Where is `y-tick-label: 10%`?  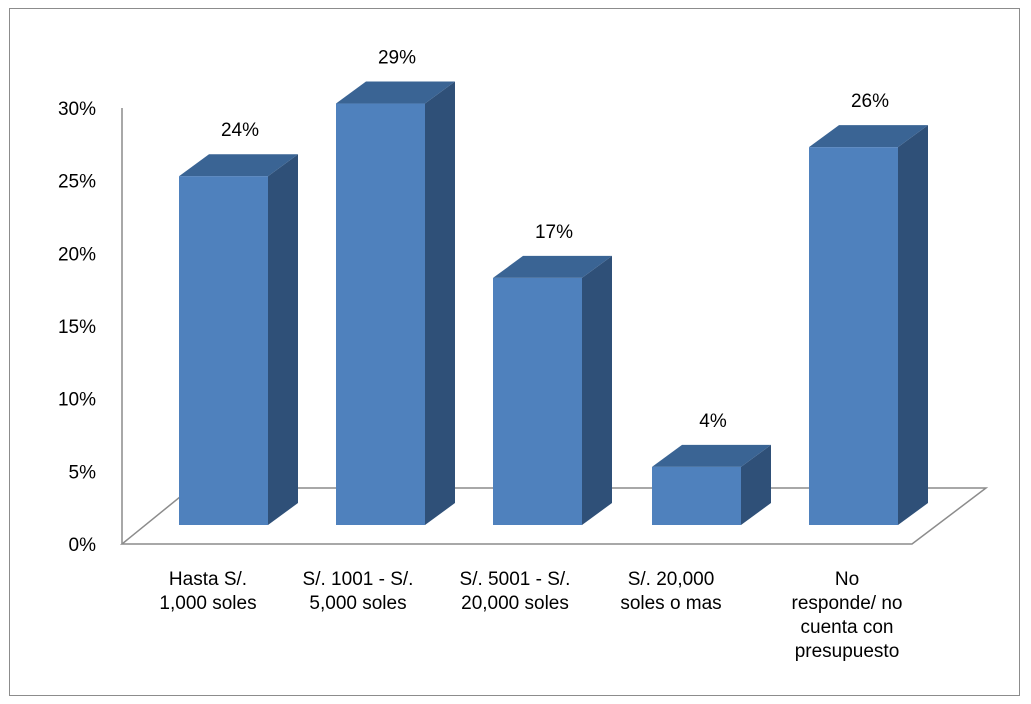
y-tick-label: 10% is located at coordinates (77, 400).